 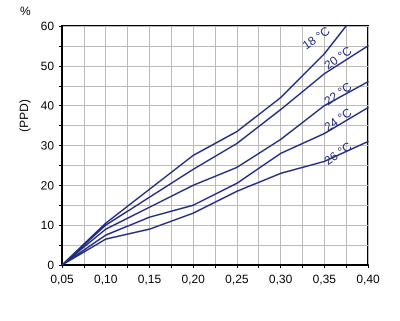 What do you see at coordinates (23, 115) in the screenshot?
I see `y-axis-title: (PPD)` at bounding box center [23, 115].